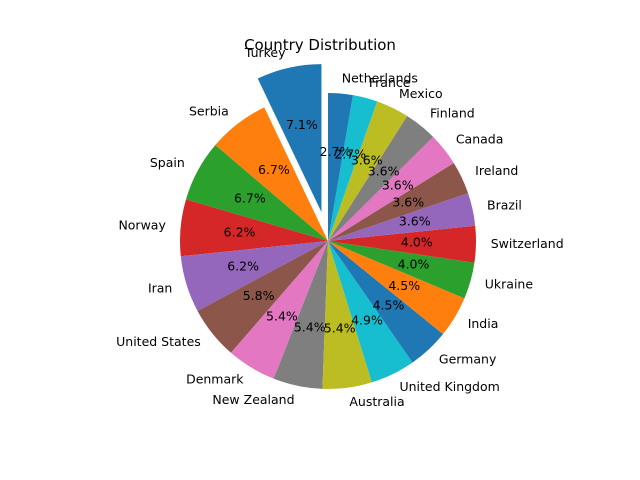 The width and height of the screenshot is (640, 480). I want to click on pie-slice-united-states, so click(262, 297).